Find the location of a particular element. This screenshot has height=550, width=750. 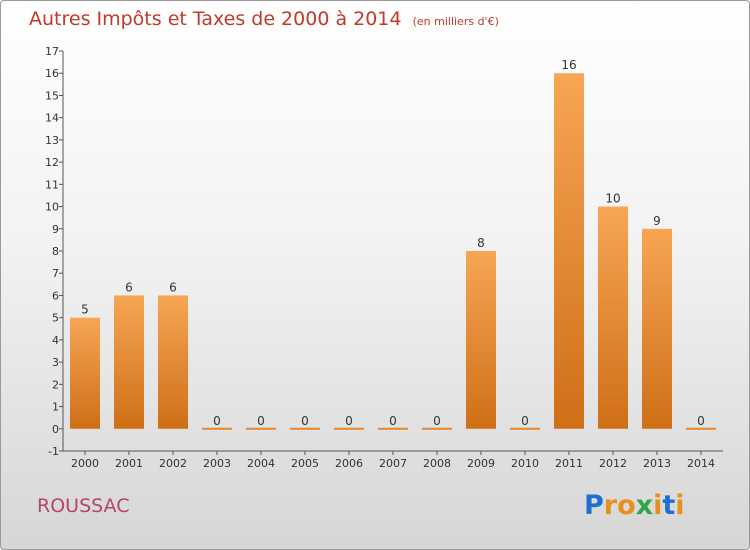

x-tick-label: 2002 is located at coordinates (173, 463).